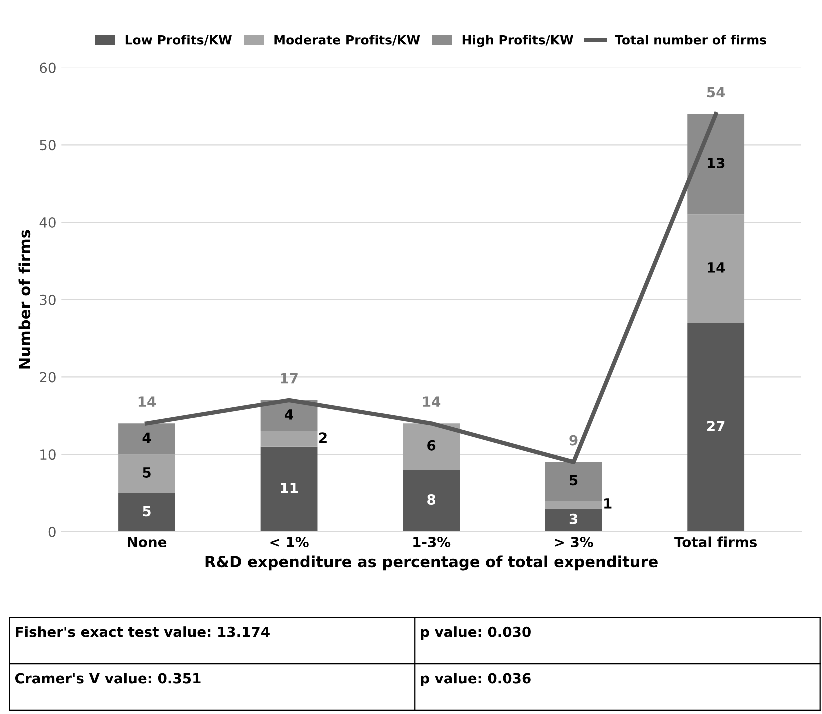  What do you see at coordinates (147, 542) in the screenshot?
I see `x-tick-label: None` at bounding box center [147, 542].